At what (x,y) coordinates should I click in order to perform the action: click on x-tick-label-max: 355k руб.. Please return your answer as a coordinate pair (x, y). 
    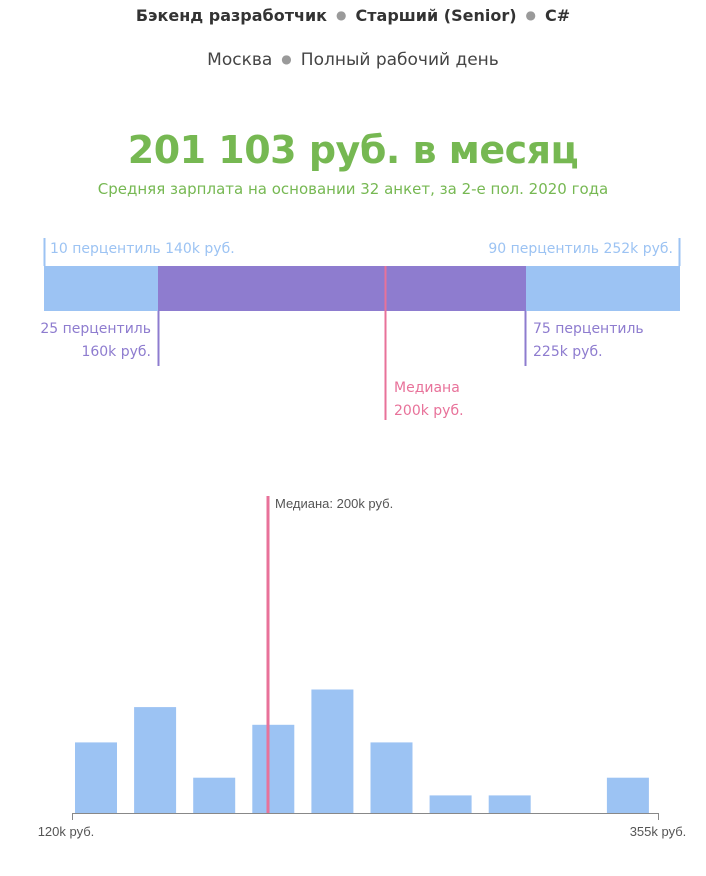
    Looking at the image, I should click on (658, 831).